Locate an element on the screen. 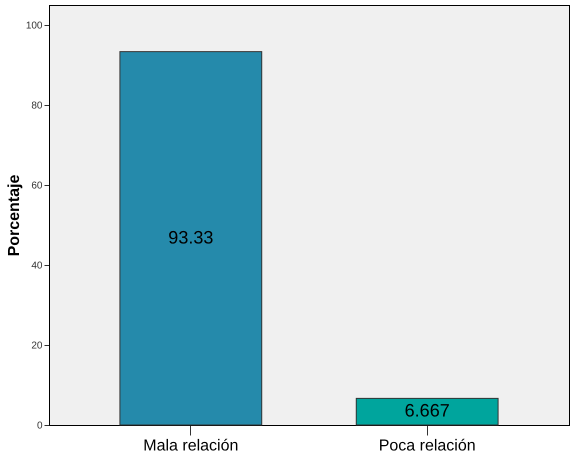 The image size is (588, 466). y-tick-label: 40 is located at coordinates (37, 266).